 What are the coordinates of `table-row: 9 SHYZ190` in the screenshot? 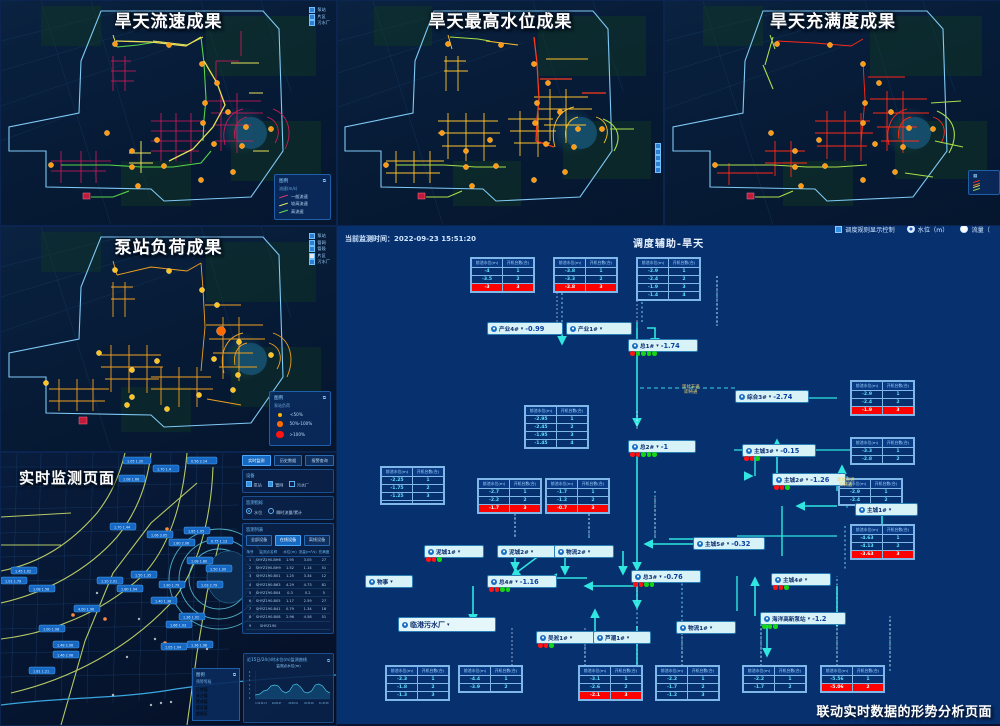 It's located at (288, 626).